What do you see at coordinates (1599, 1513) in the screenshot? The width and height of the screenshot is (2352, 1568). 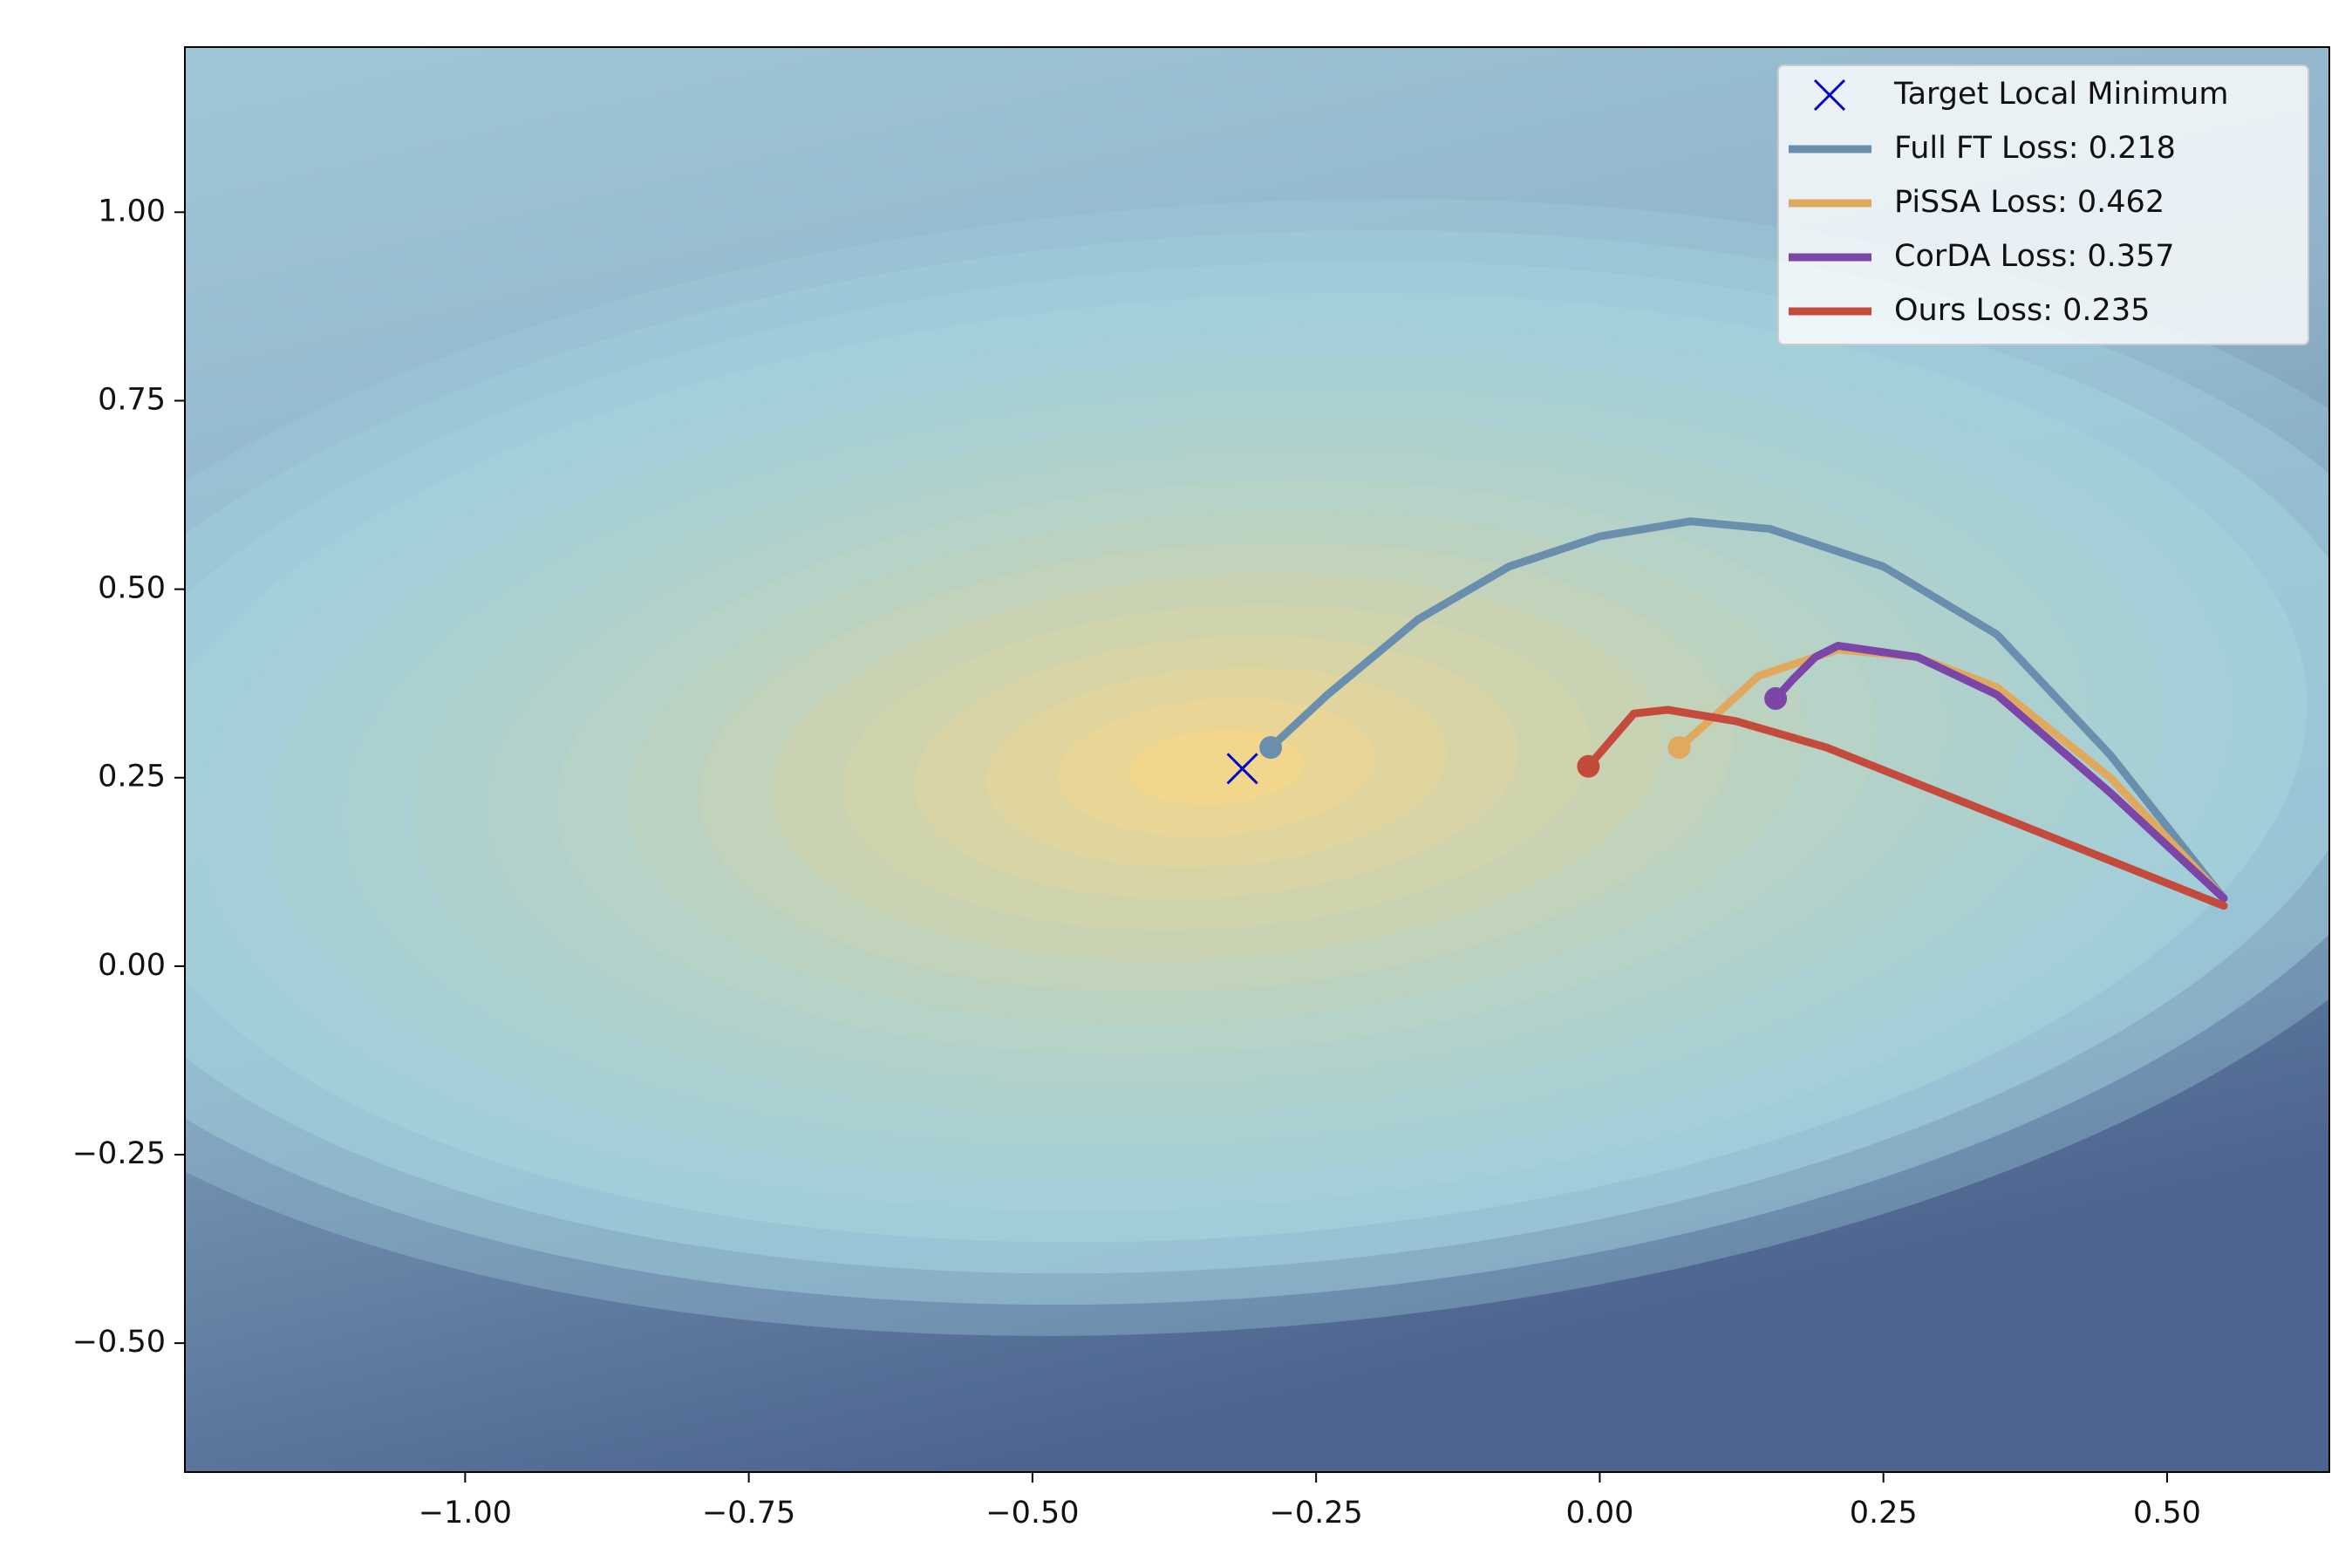 I see `x-tick-label: 0.00` at bounding box center [1599, 1513].